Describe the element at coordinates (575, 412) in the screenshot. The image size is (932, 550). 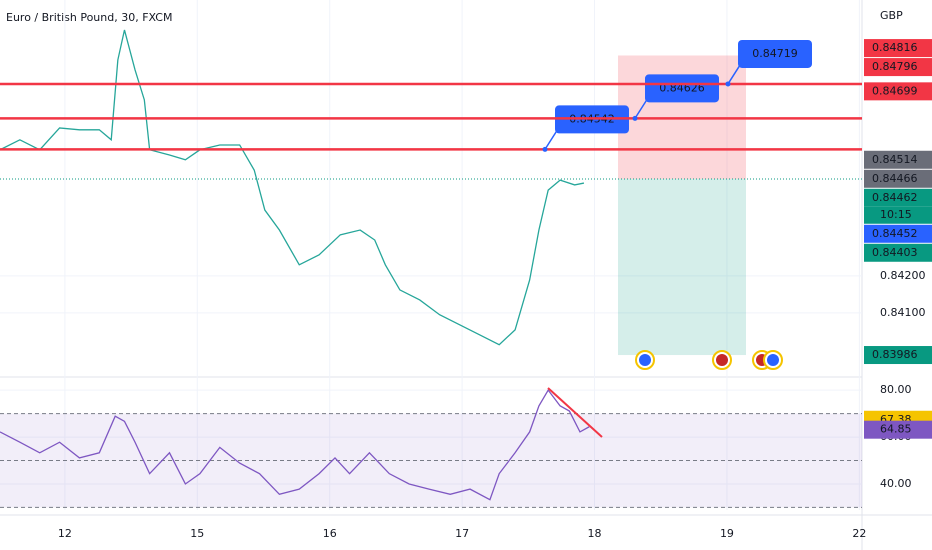
I see `trend-line` at that location.